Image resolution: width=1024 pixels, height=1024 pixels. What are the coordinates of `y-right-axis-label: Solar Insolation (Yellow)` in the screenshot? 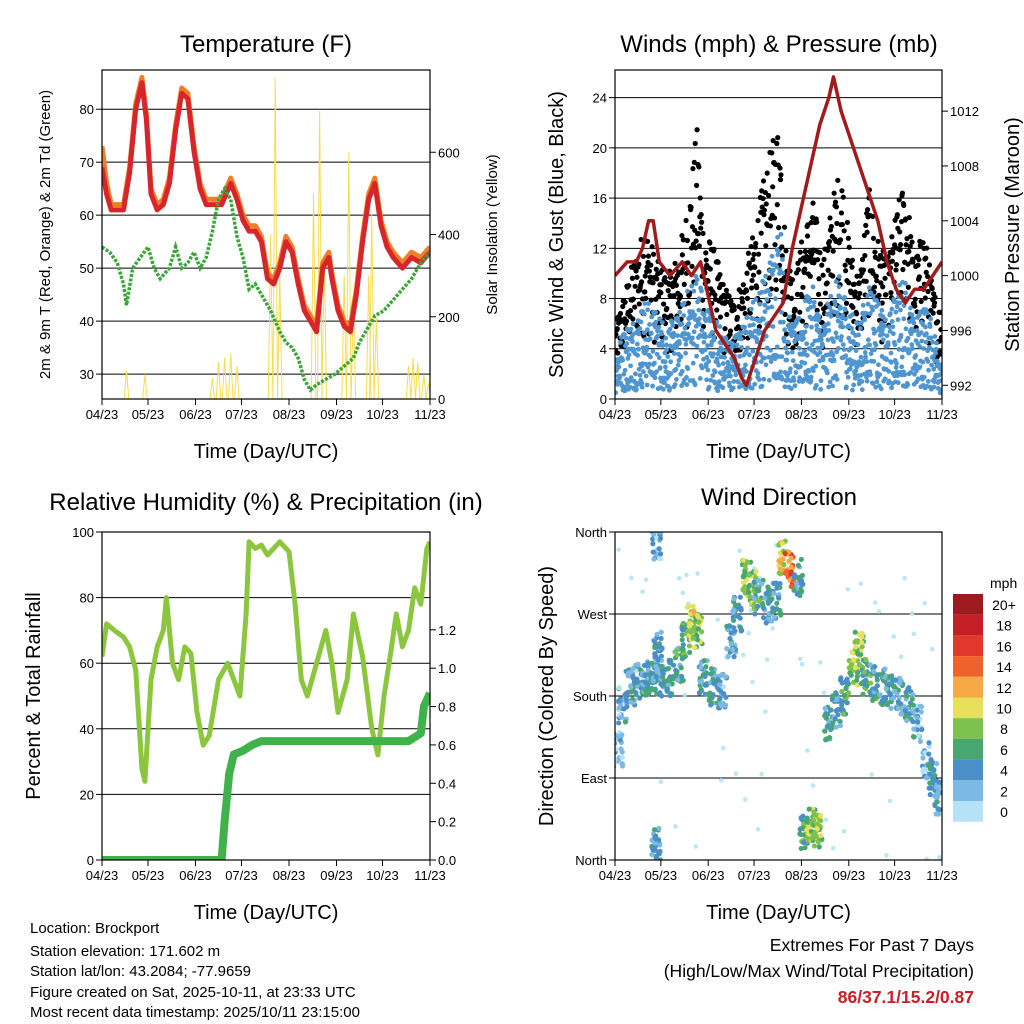 It's located at (492, 234).